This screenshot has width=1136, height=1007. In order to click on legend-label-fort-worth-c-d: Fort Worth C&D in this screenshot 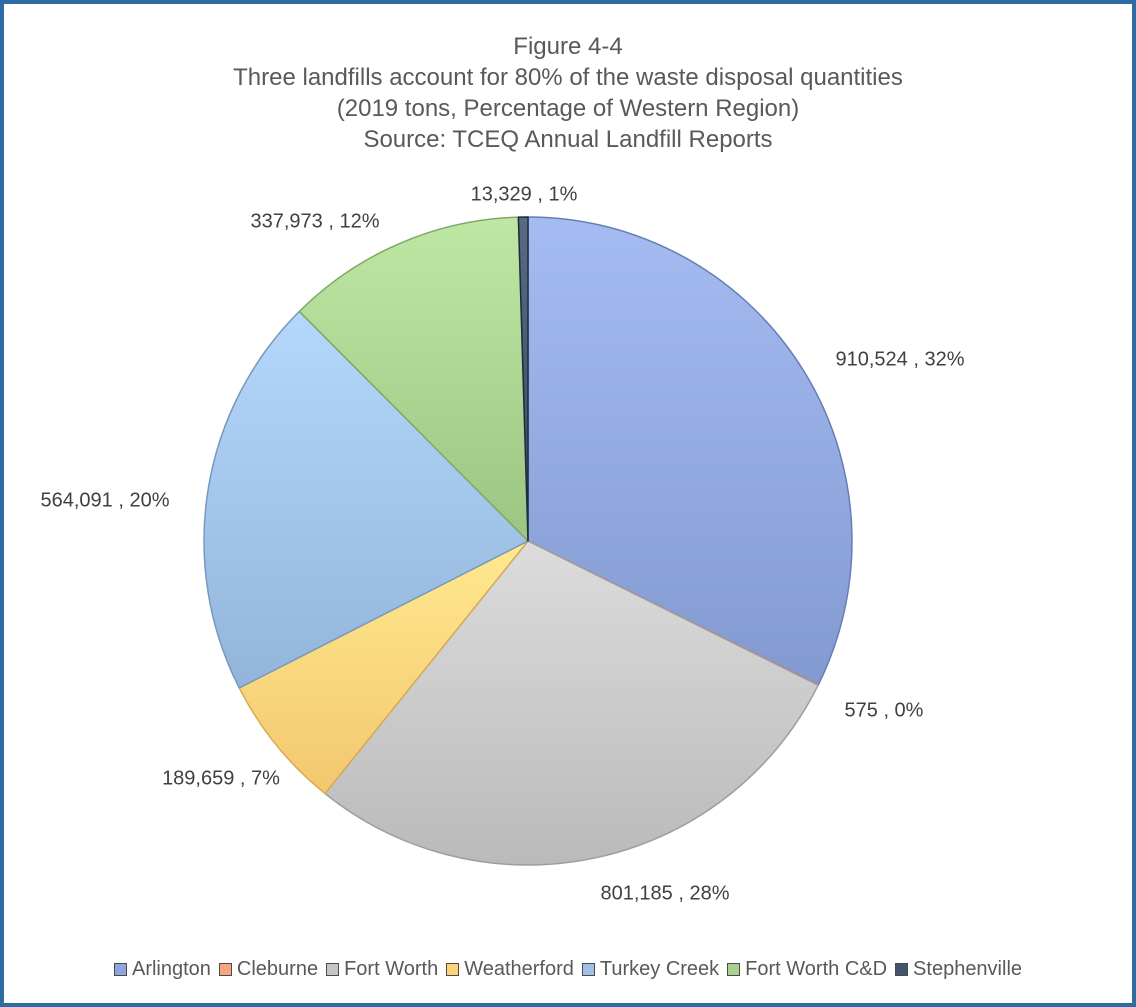, I will do `click(816, 969)`.